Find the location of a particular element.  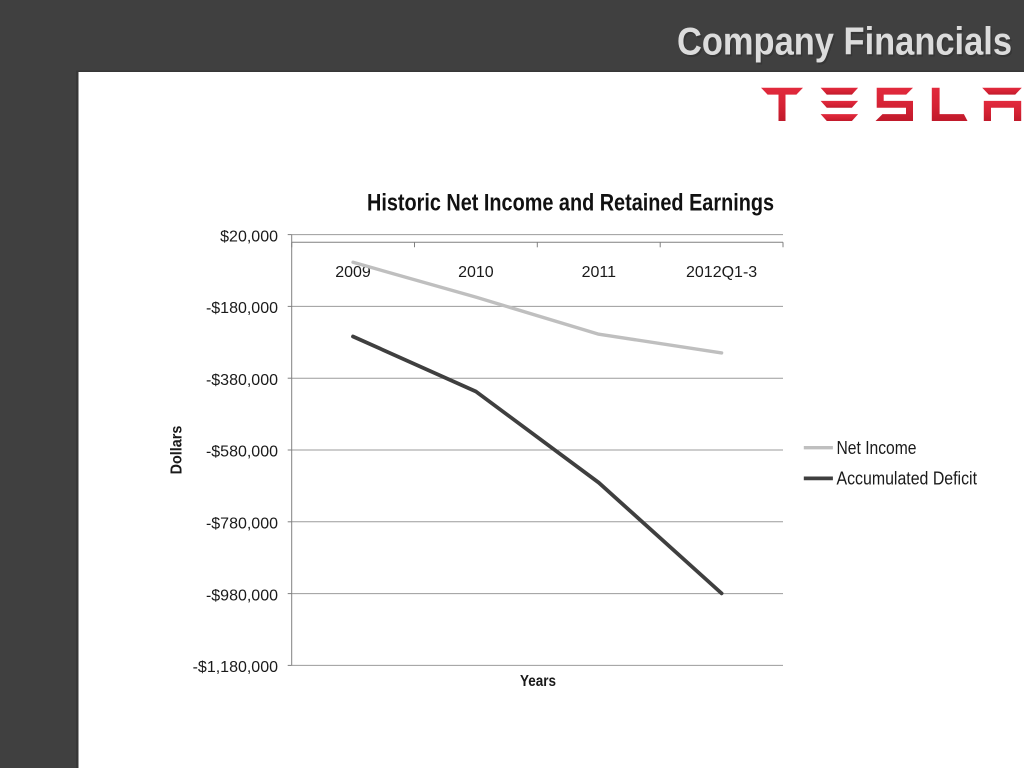

svg-text: 2010 is located at coordinates (476, 272).